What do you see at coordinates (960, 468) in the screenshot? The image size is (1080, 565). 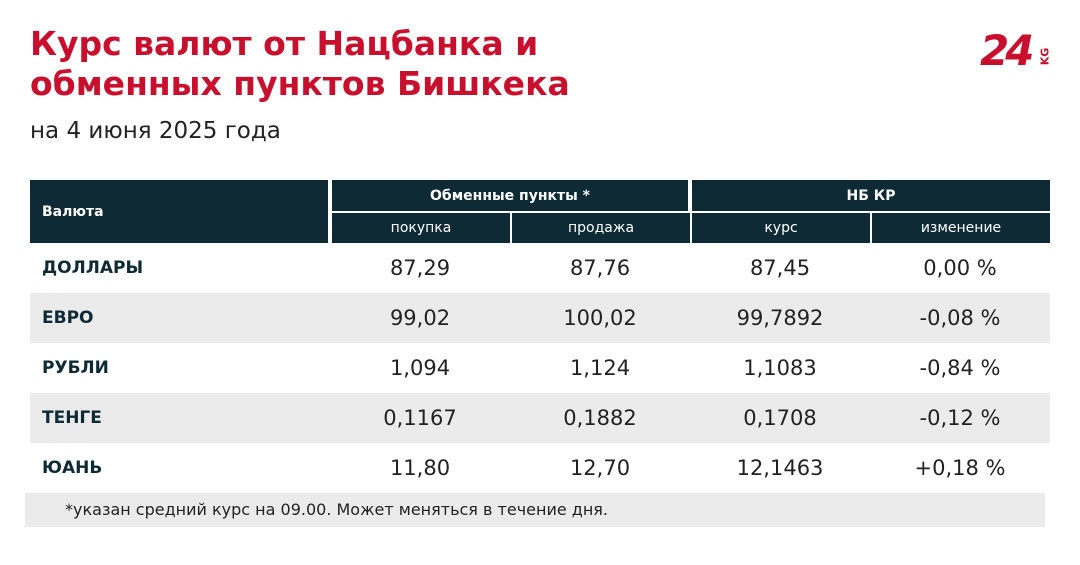 I see `value-cell: +0,18 %` at bounding box center [960, 468].